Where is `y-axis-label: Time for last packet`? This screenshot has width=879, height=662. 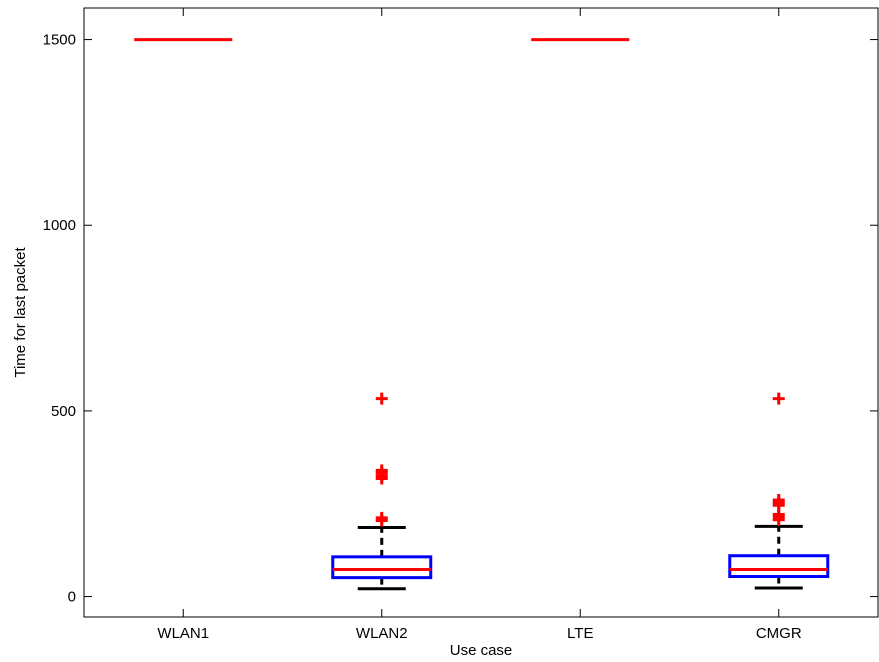
y-axis-label: Time for last packet is located at coordinates (20, 312).